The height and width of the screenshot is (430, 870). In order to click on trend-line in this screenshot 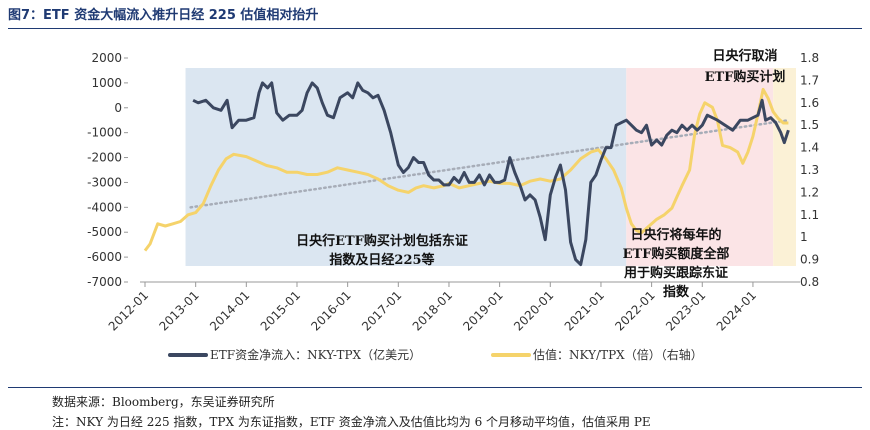, I will do `click(489, 163)`.